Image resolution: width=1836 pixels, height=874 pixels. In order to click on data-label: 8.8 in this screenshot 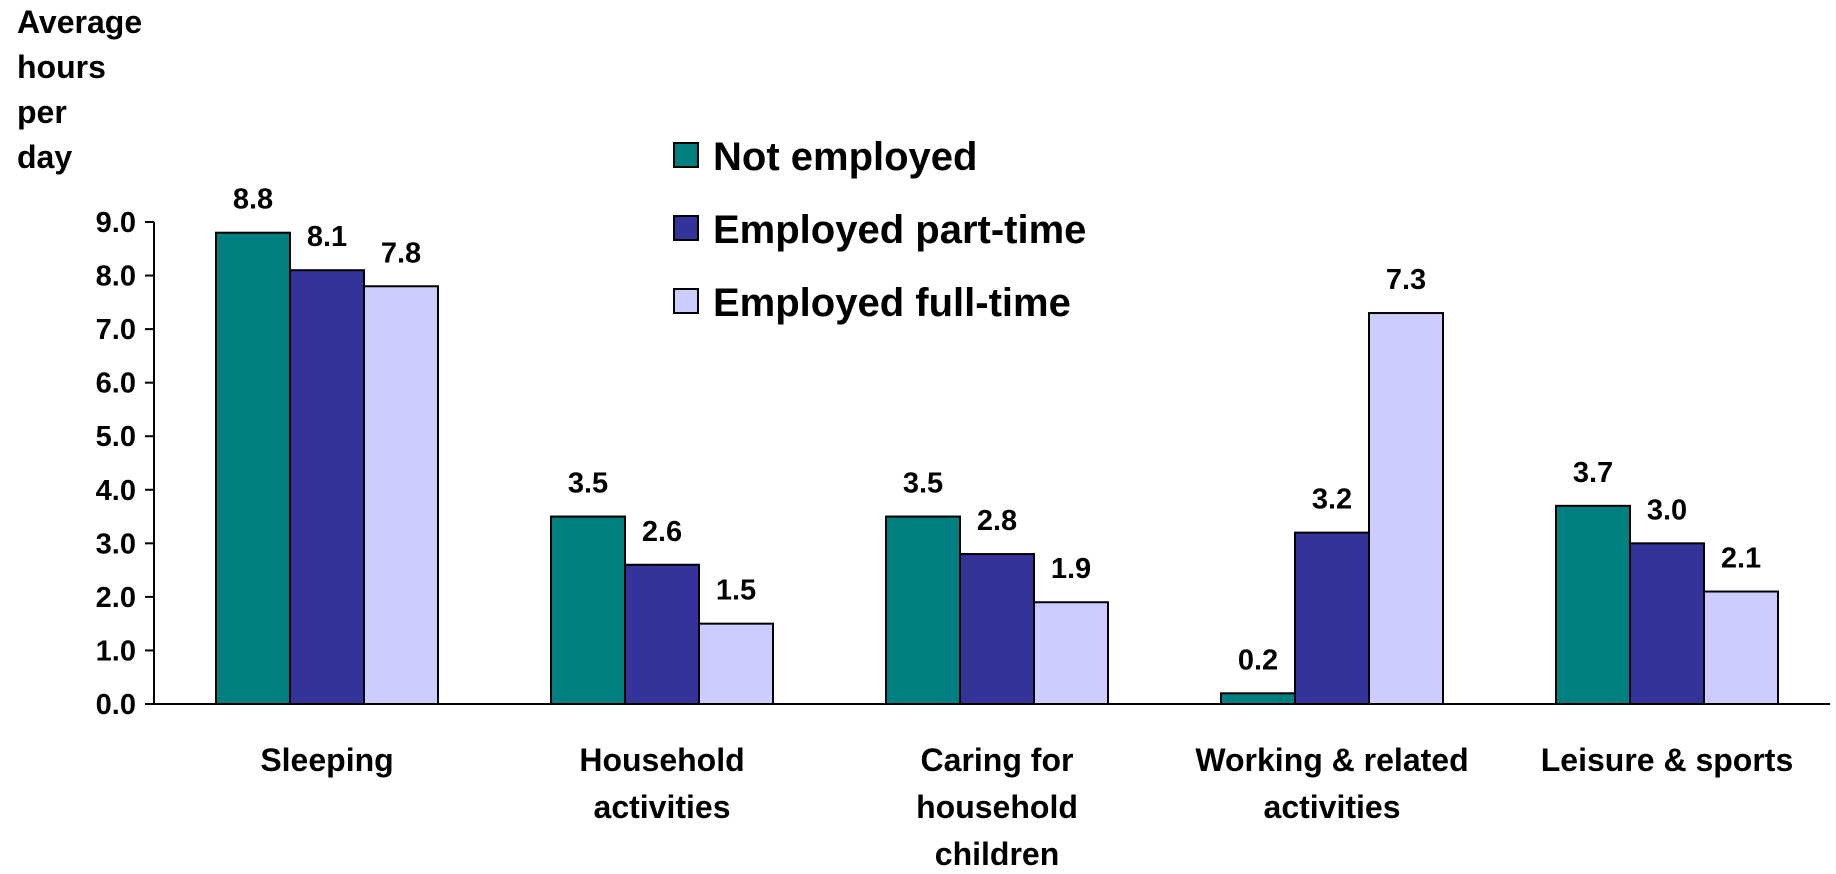, I will do `click(253, 200)`.